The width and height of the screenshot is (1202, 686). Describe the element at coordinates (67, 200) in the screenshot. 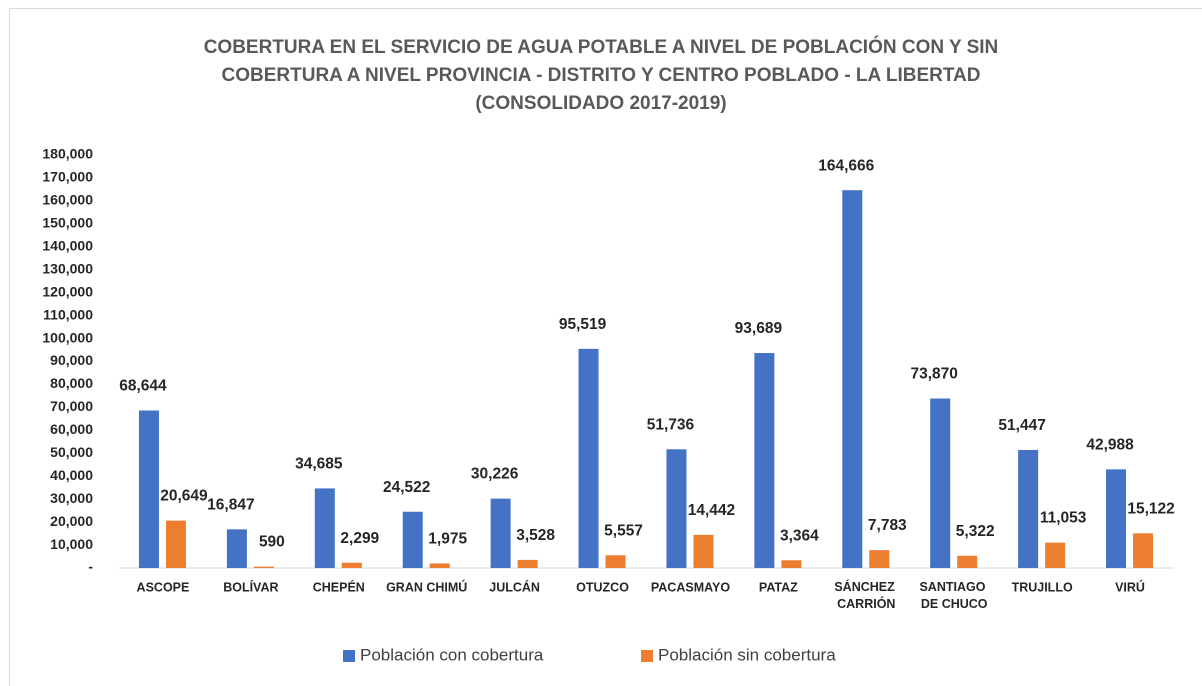

I see `y-tick-label: 160,000` at that location.